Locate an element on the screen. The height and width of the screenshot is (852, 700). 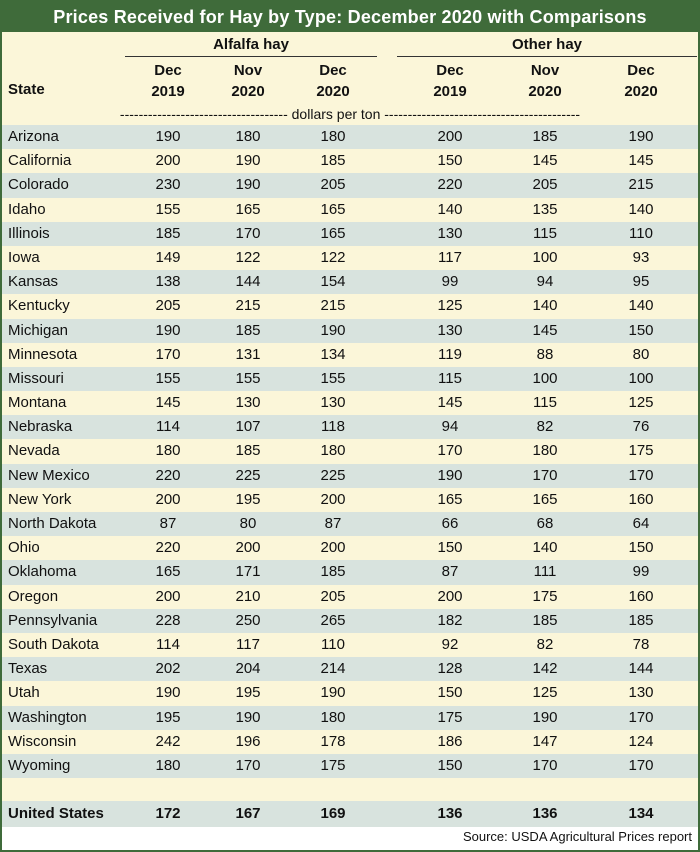
total-value: 134 is located at coordinates (641, 814).